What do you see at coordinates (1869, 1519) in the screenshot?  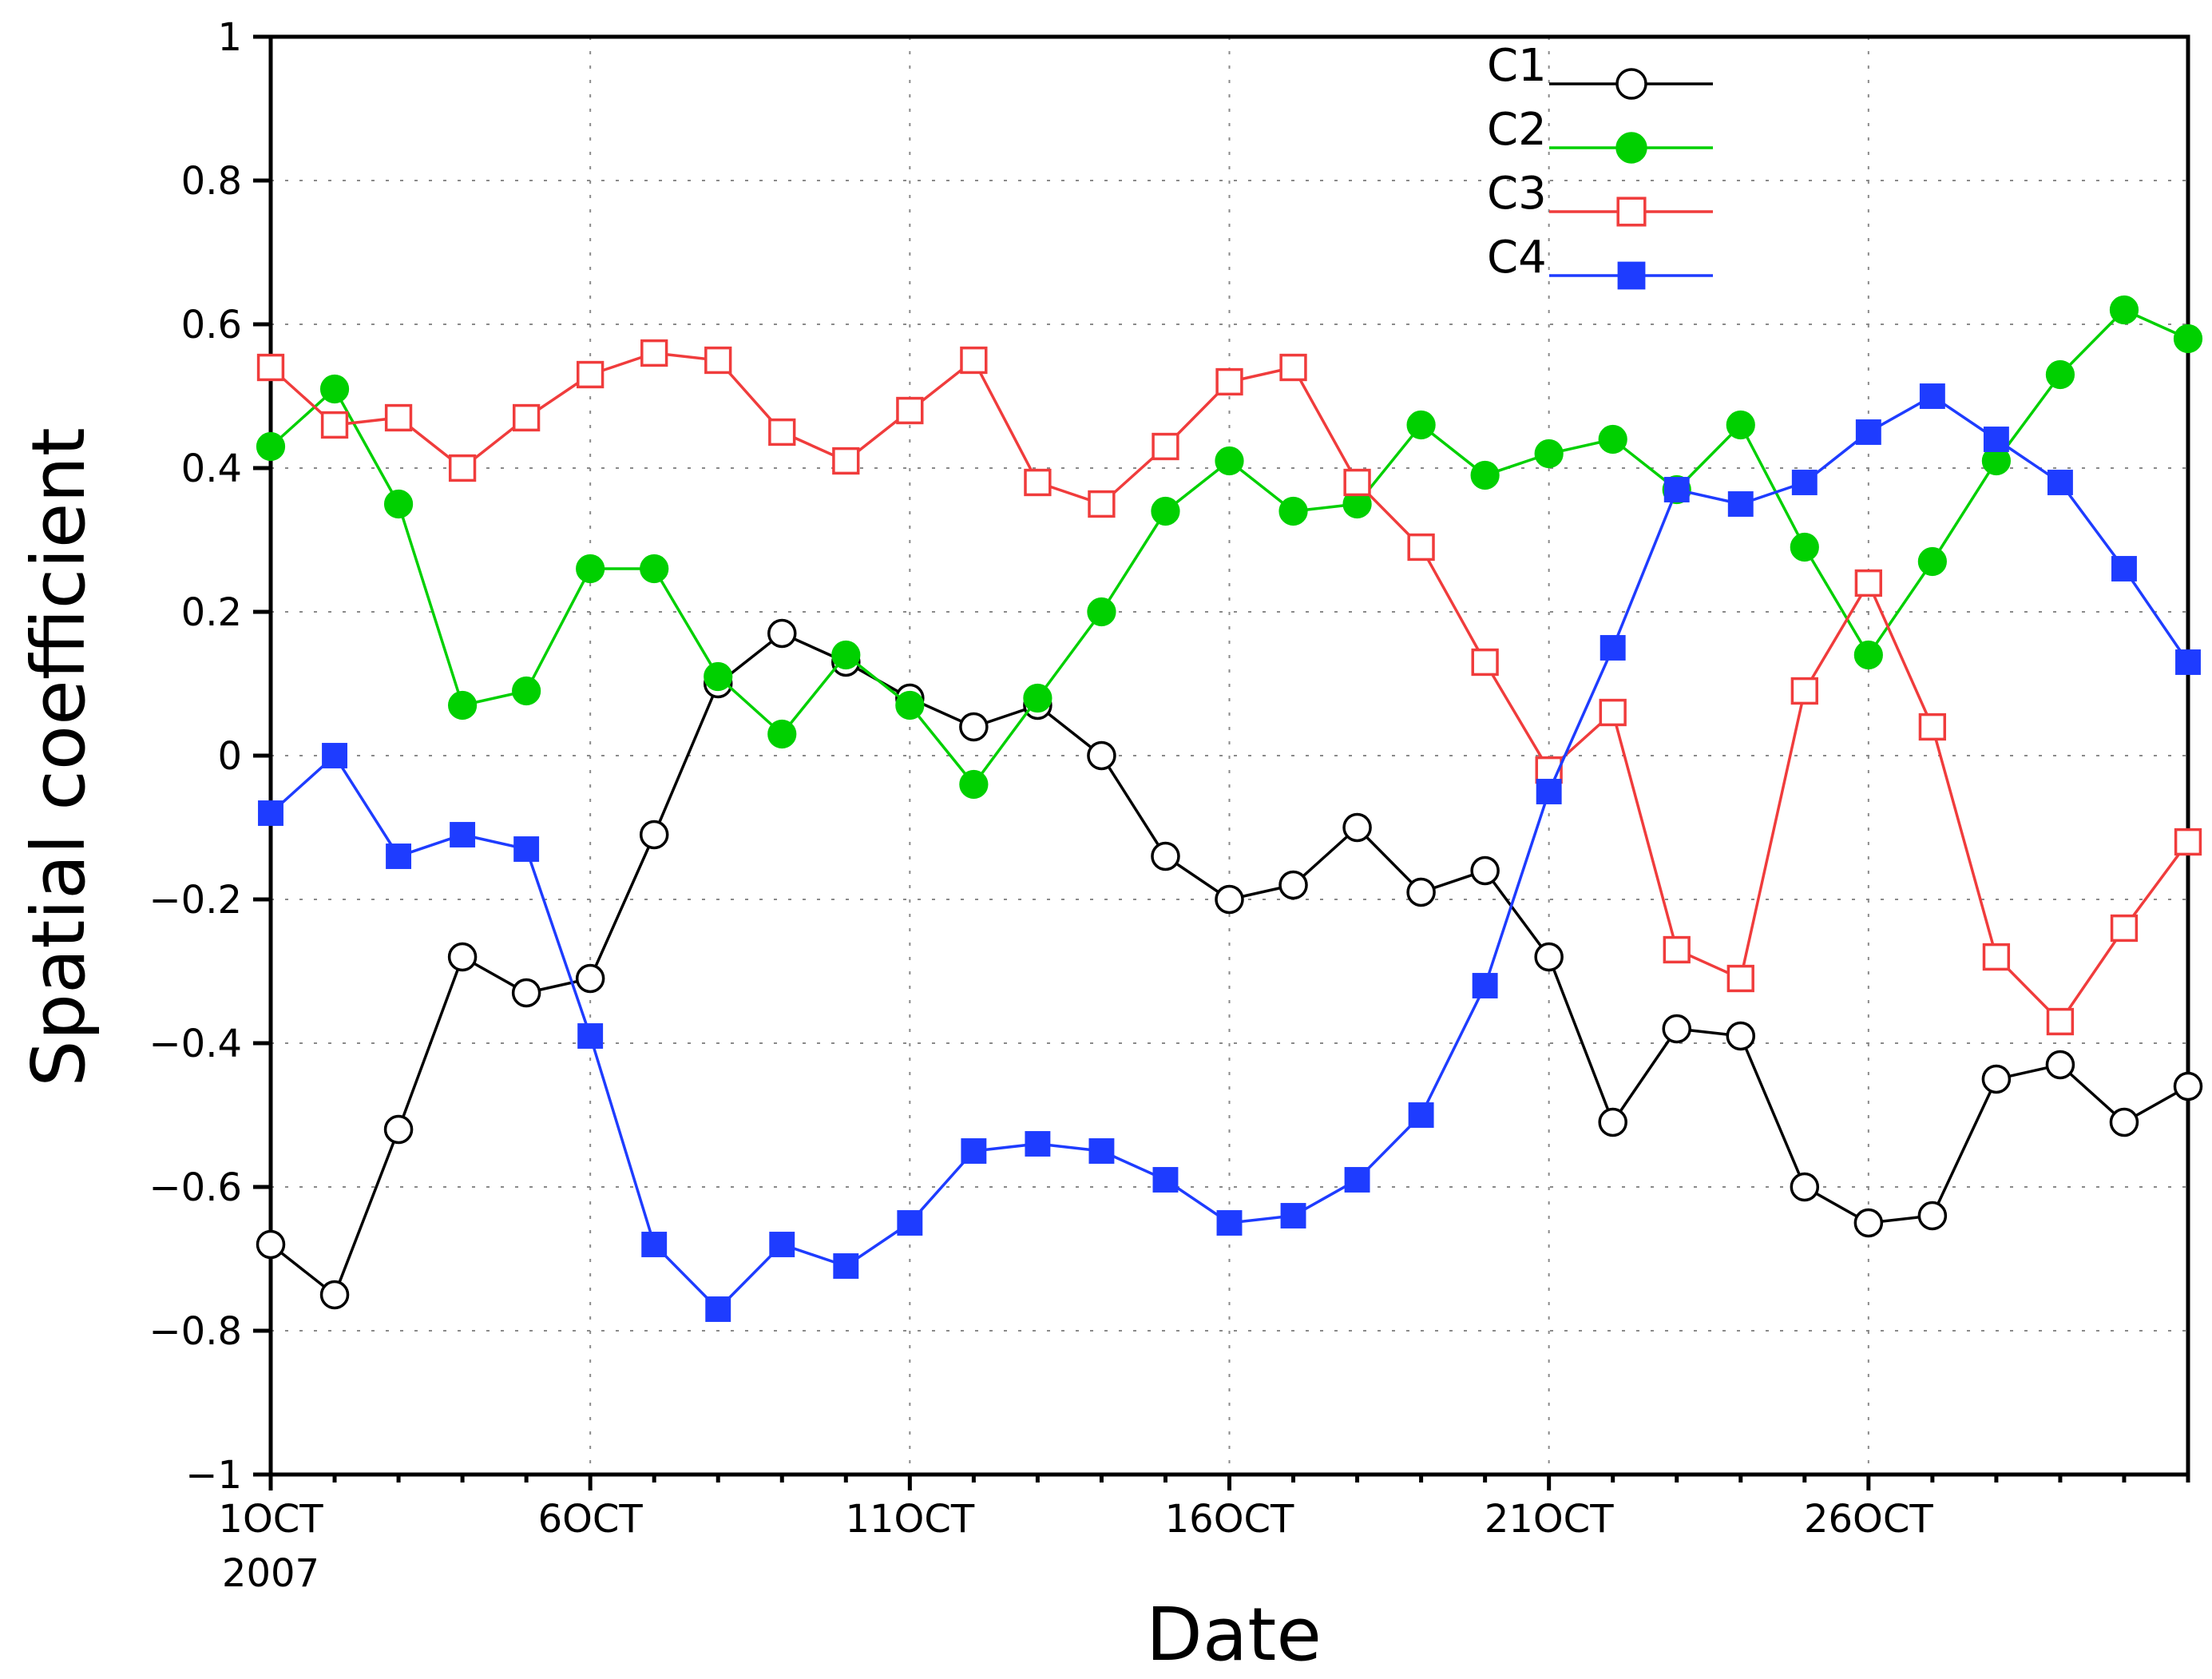 I see `x-tick-label: 26OCT` at bounding box center [1869, 1519].